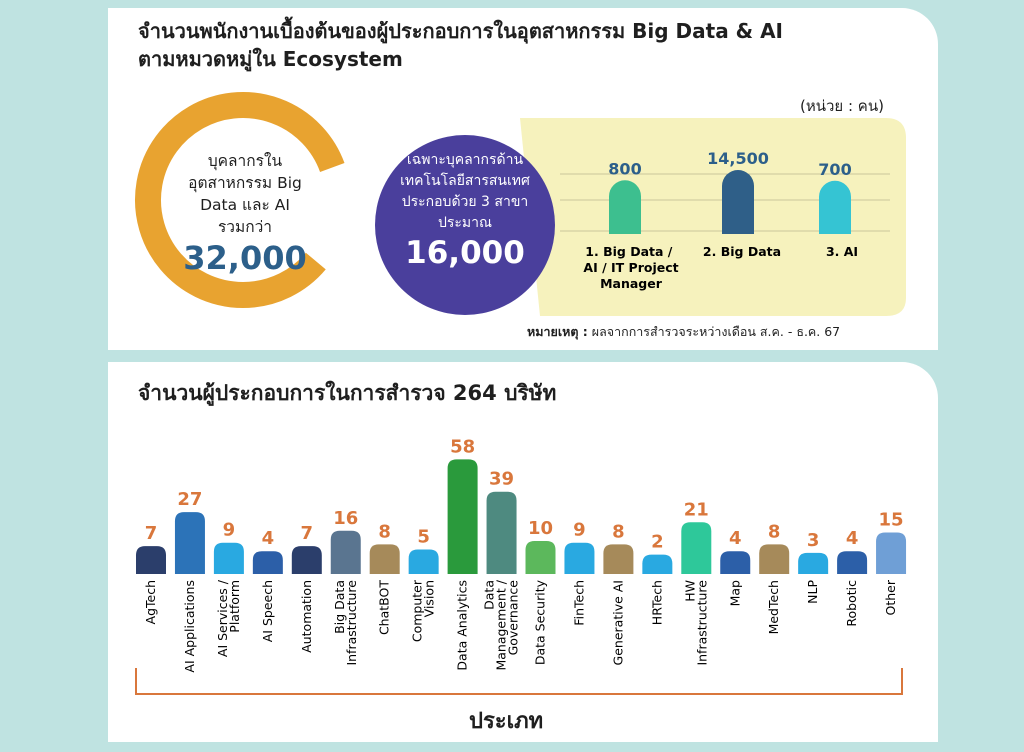 The width and height of the screenshot is (1024, 752). What do you see at coordinates (228, 618) in the screenshot?
I see `category-bar-label: AI Services /Platform` at bounding box center [228, 618].